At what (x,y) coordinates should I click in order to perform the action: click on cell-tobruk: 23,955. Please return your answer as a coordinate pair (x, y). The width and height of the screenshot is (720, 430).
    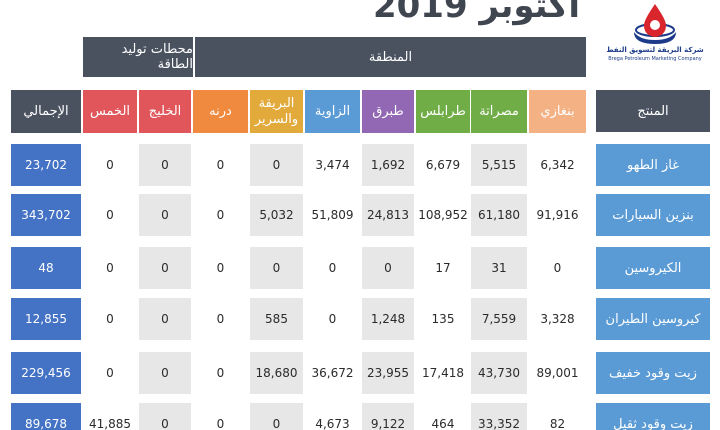
    Looking at the image, I should click on (388, 373).